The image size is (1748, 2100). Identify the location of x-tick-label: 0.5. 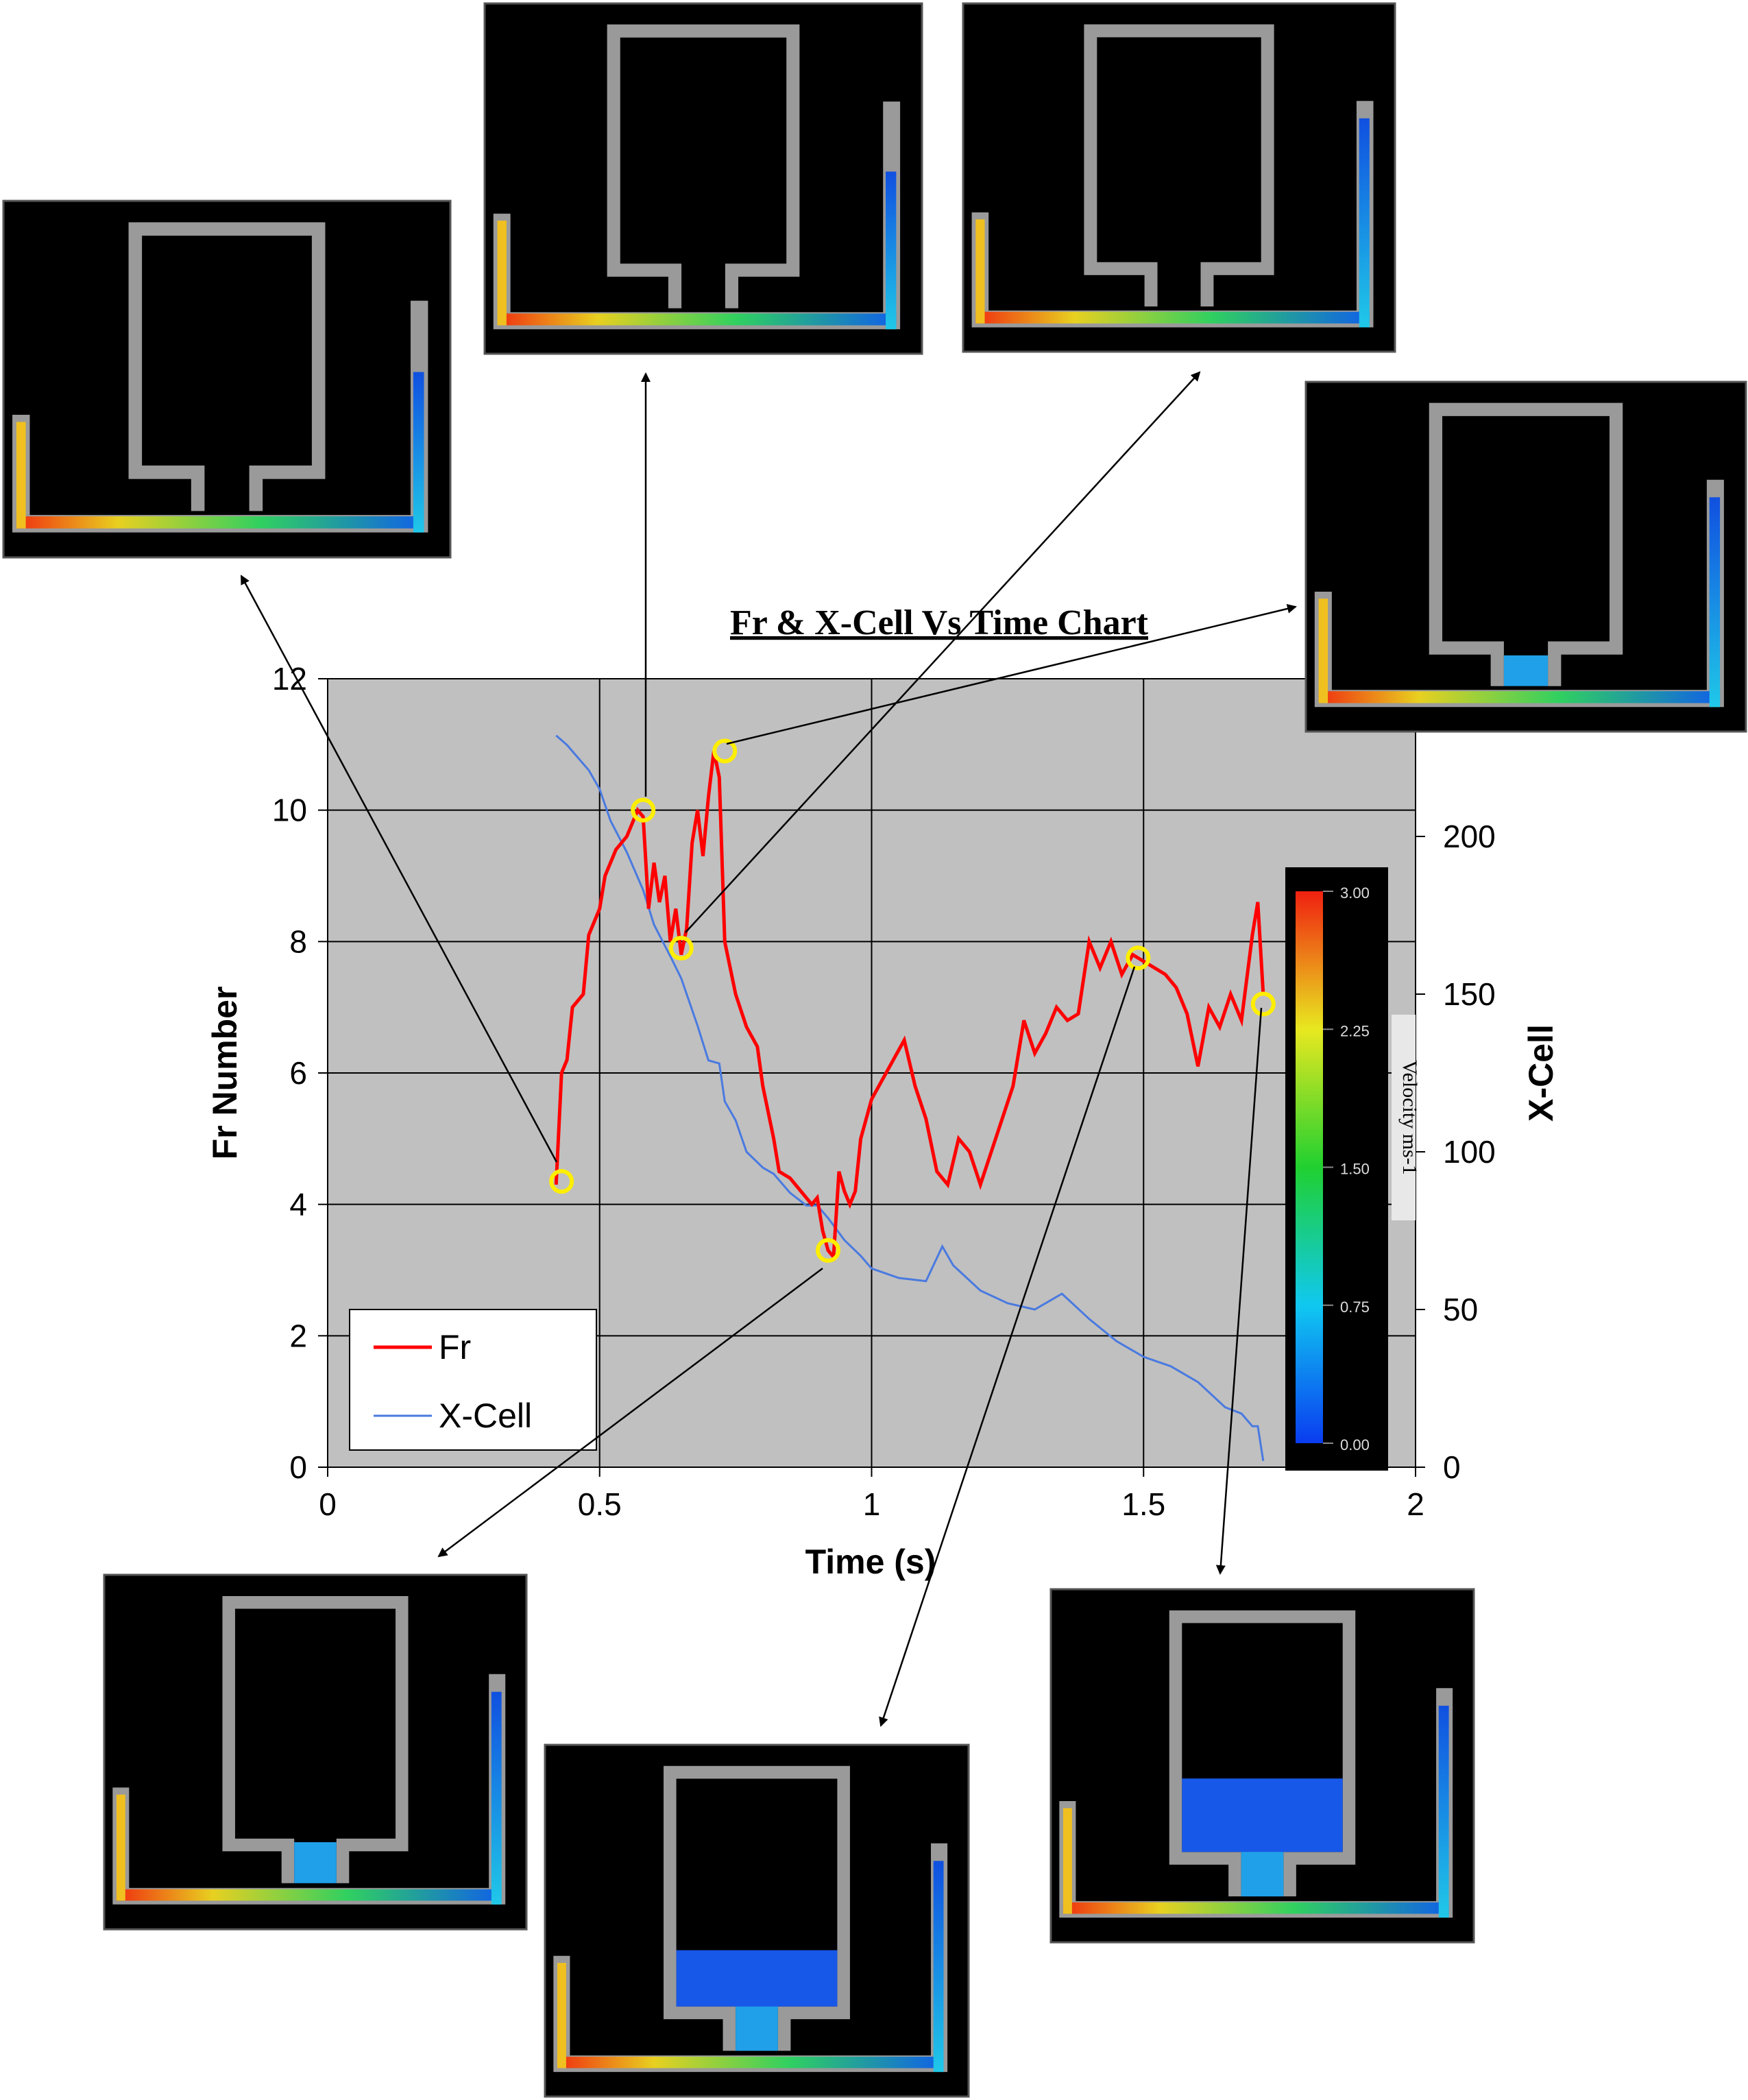
(600, 1504).